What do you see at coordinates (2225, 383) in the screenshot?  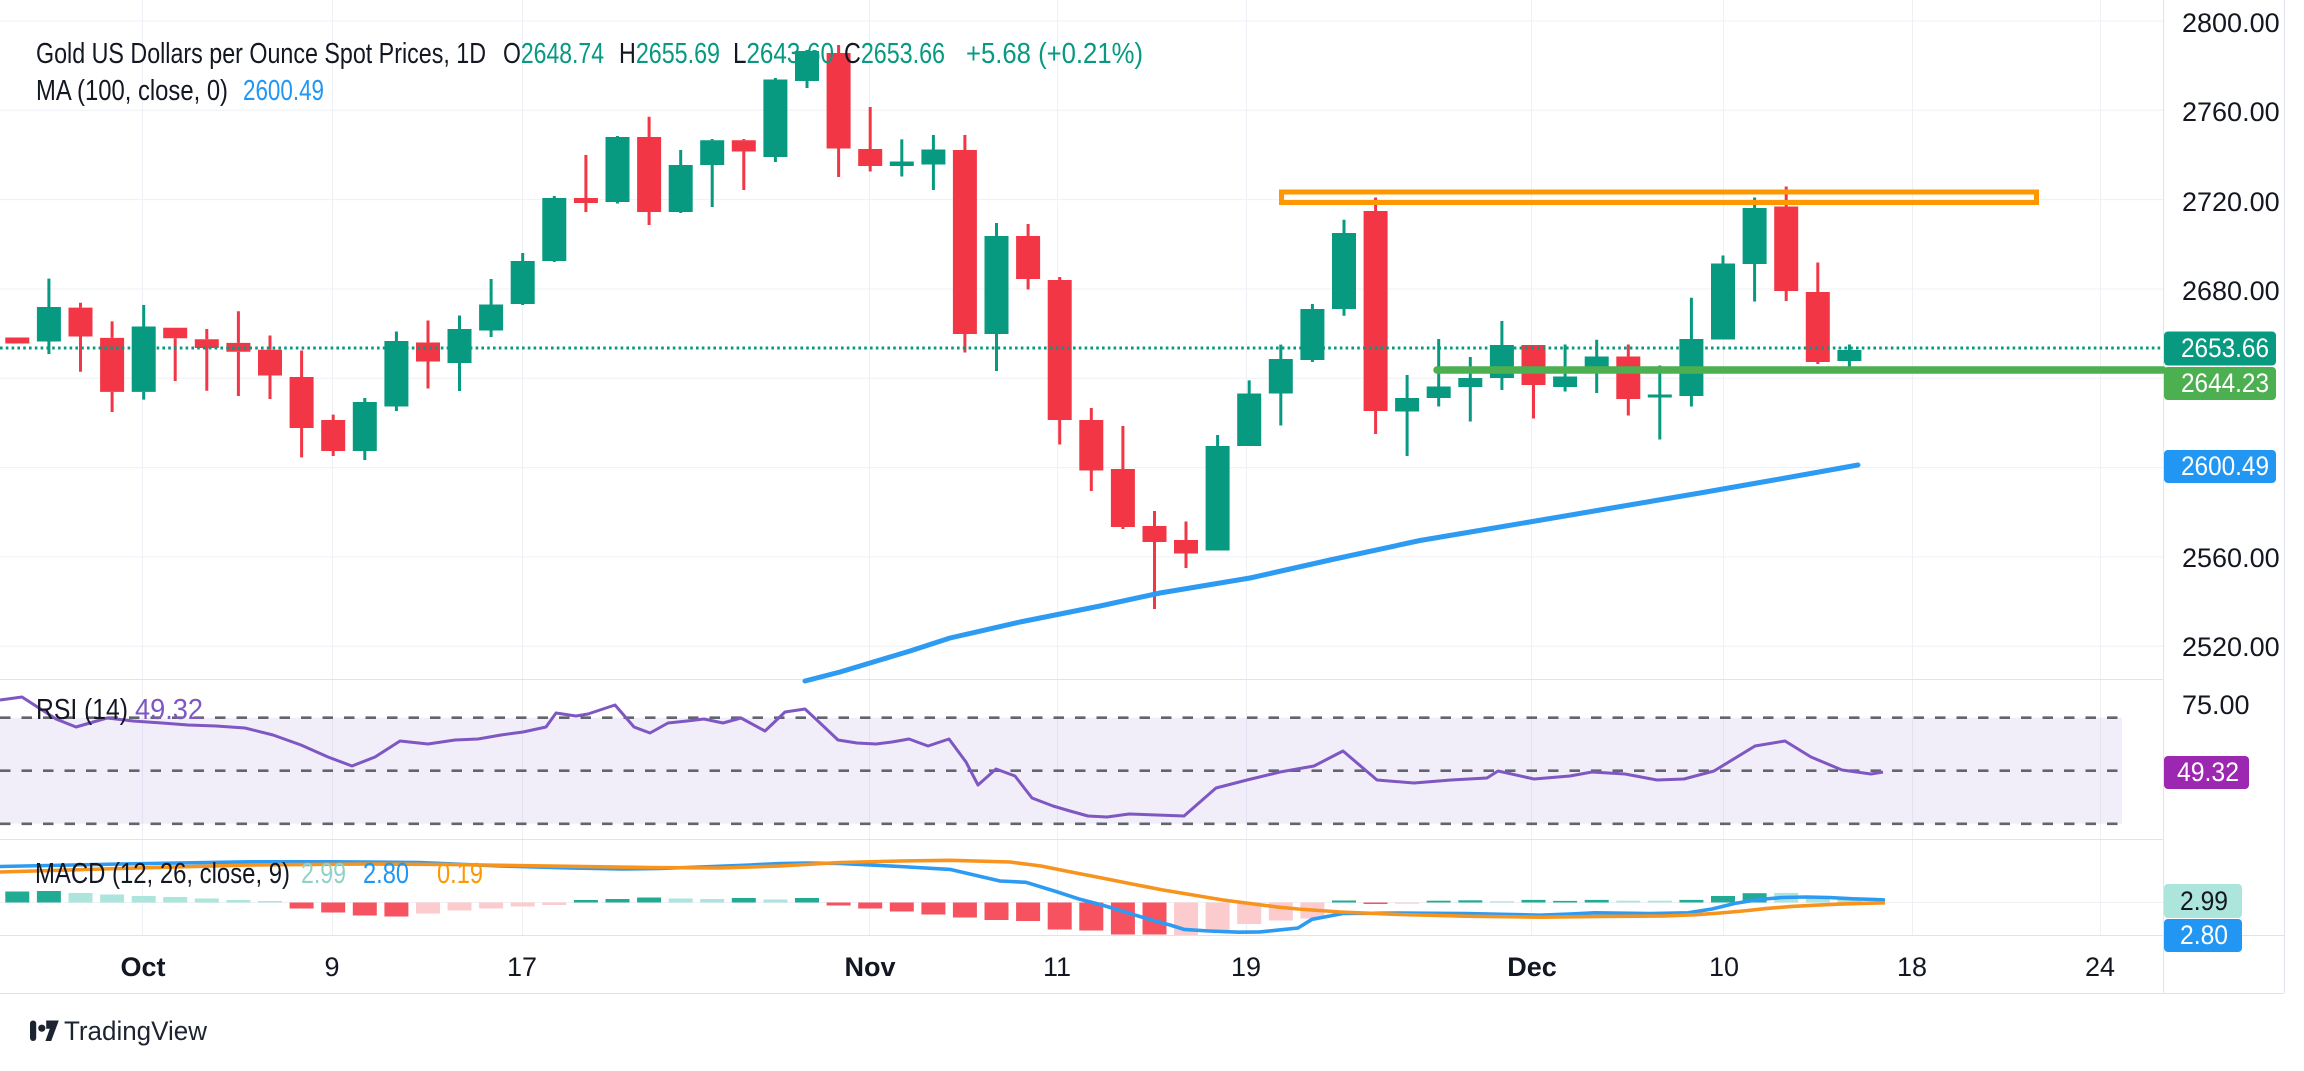 I see `svg-text: 2644.23` at bounding box center [2225, 383].